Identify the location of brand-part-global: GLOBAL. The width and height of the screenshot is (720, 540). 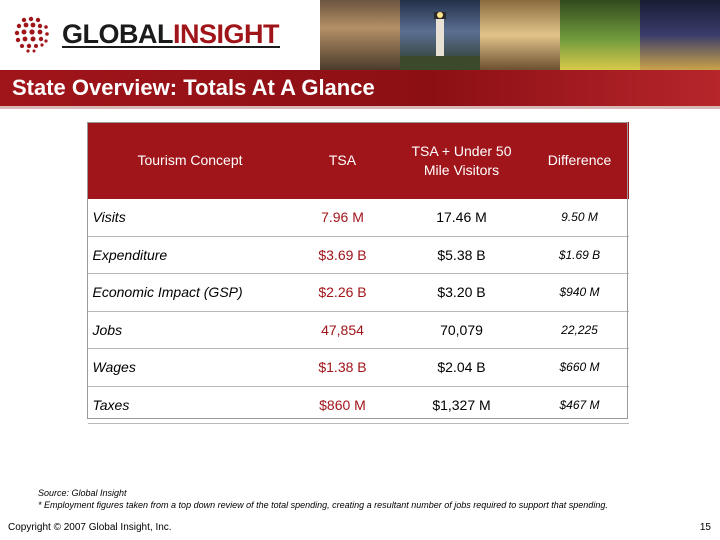
(118, 34).